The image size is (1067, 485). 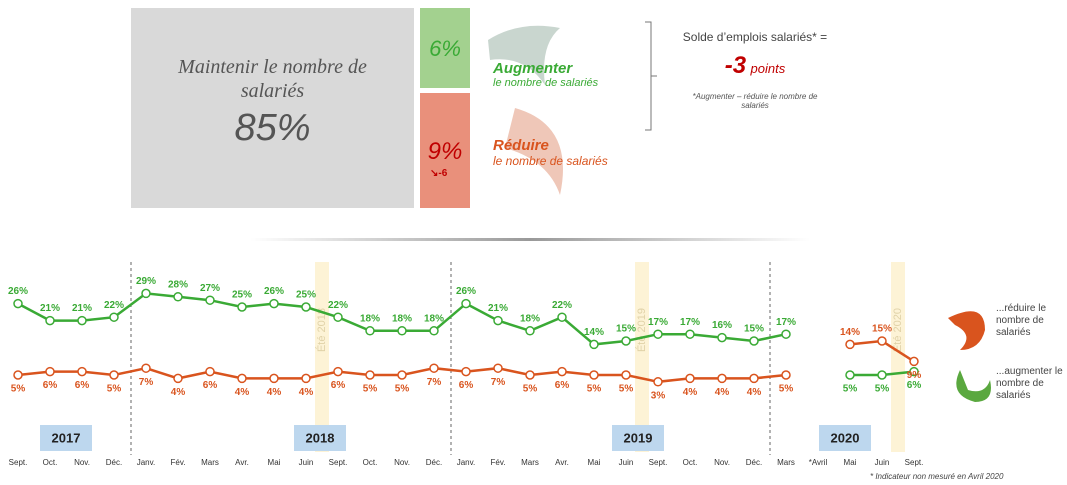 I want to click on increase-value: 6%, so click(x=445, y=48).